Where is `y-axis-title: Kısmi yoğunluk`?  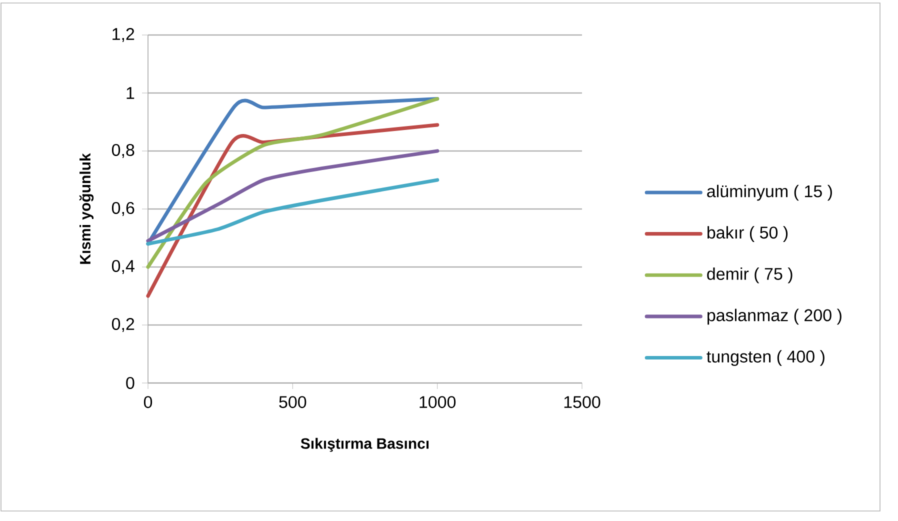 y-axis-title: Kısmi yoğunluk is located at coordinates (86, 208).